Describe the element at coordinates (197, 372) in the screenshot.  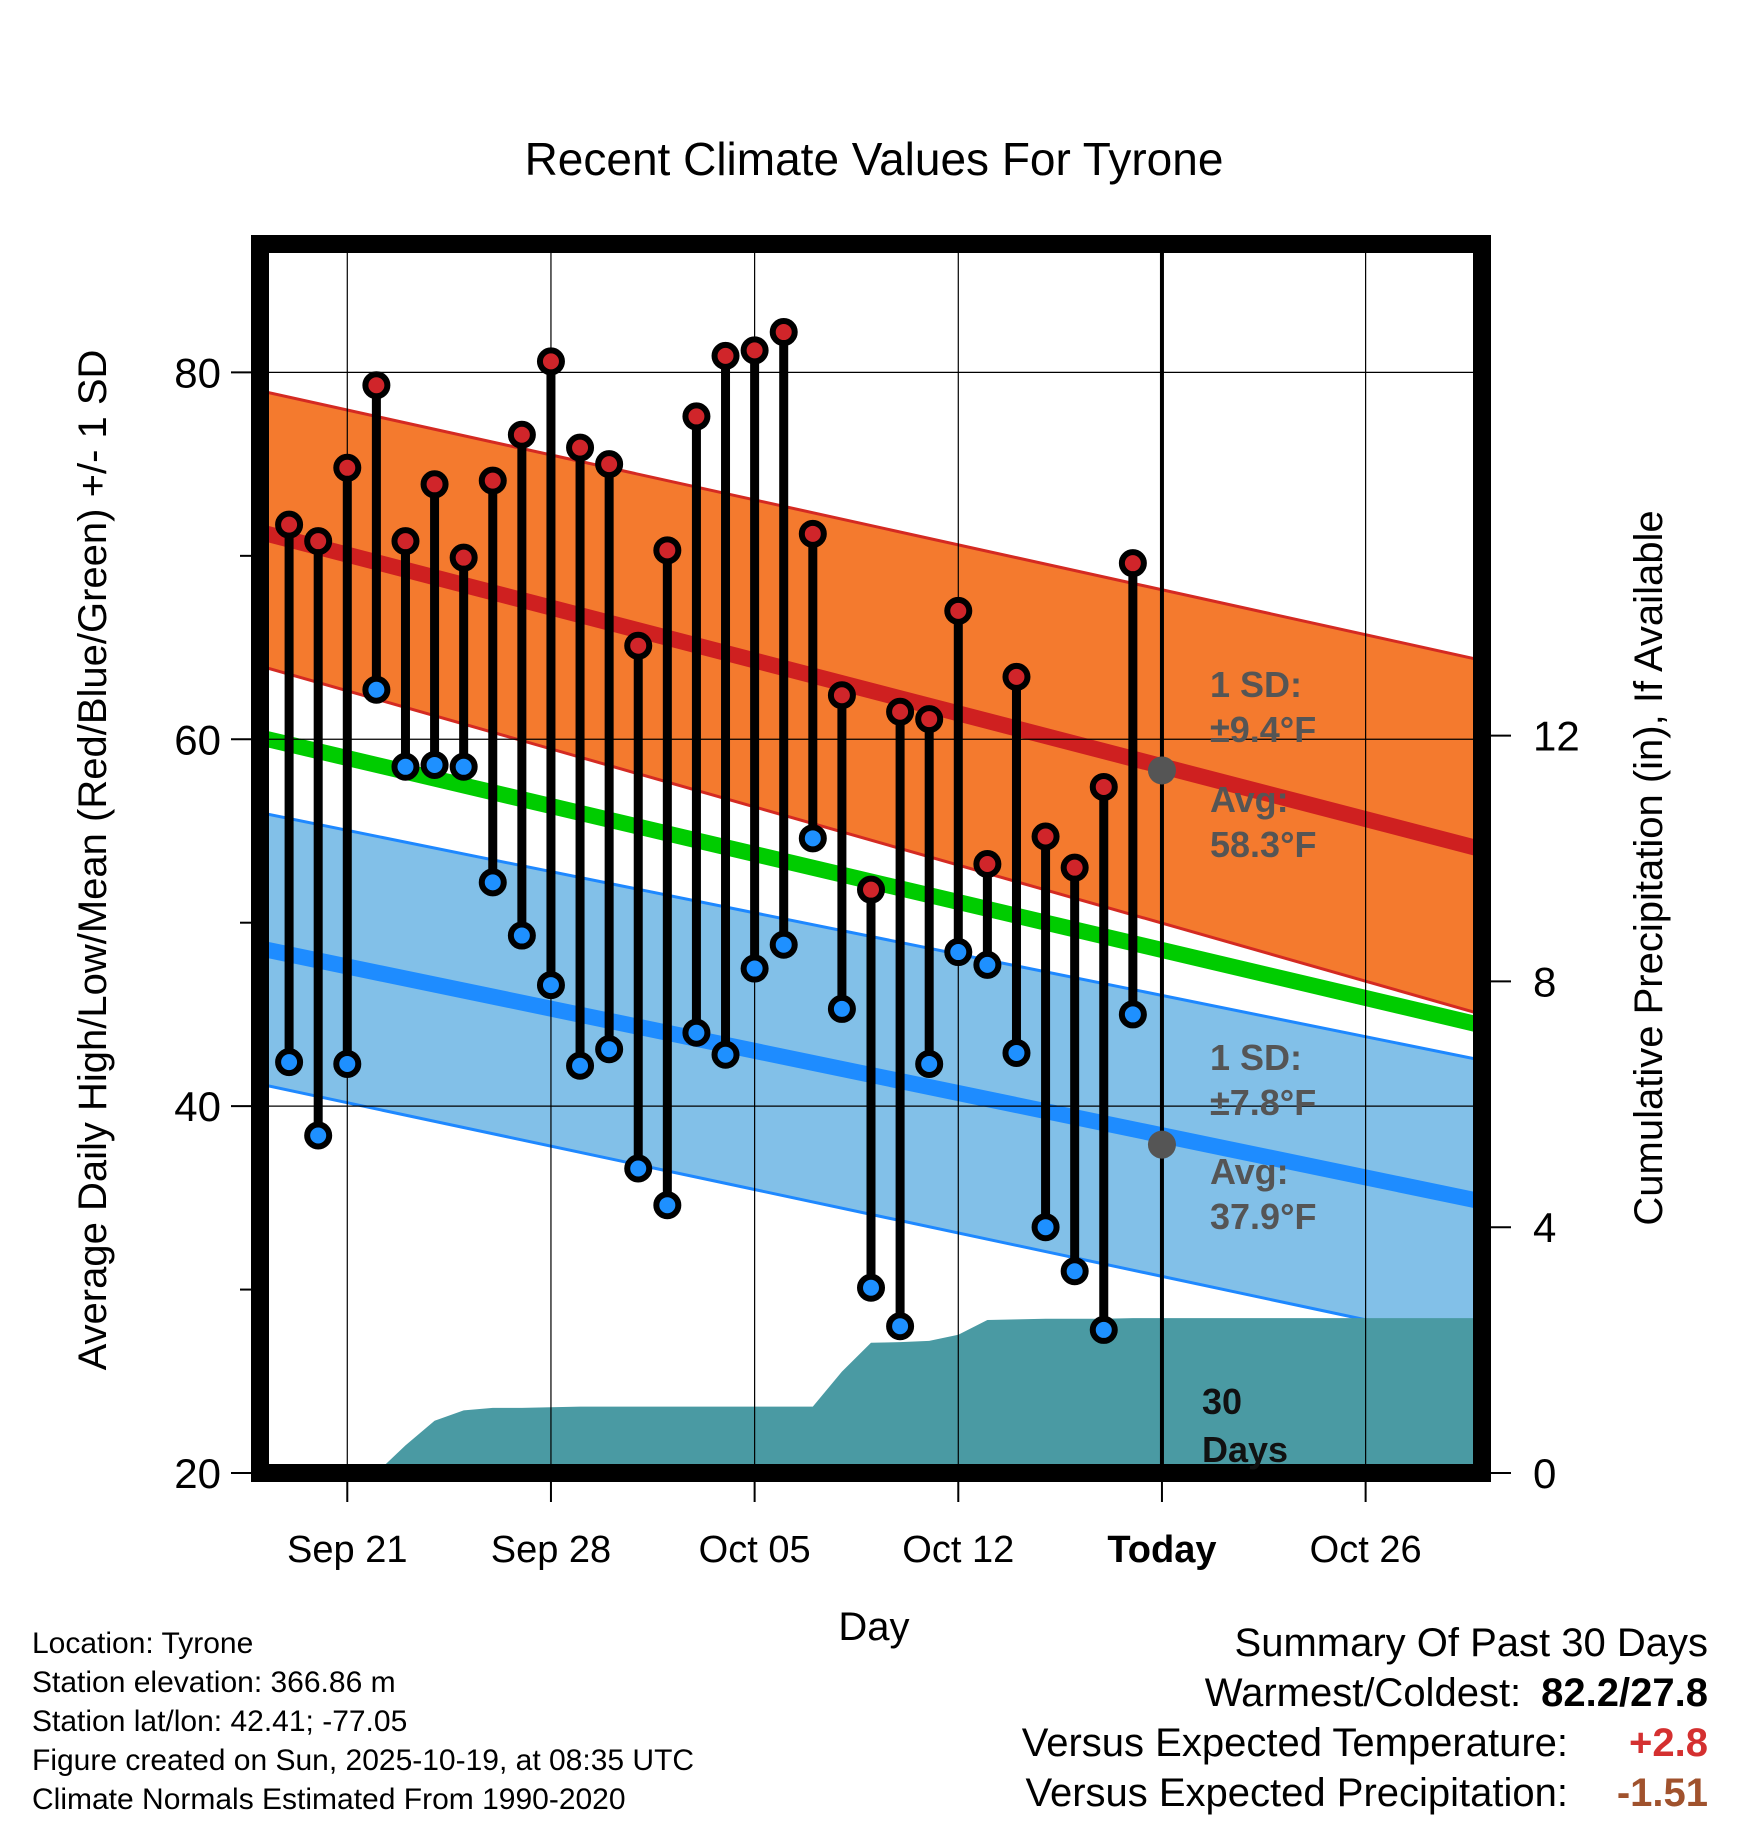
I see `y-tick-label-left: 80` at that location.